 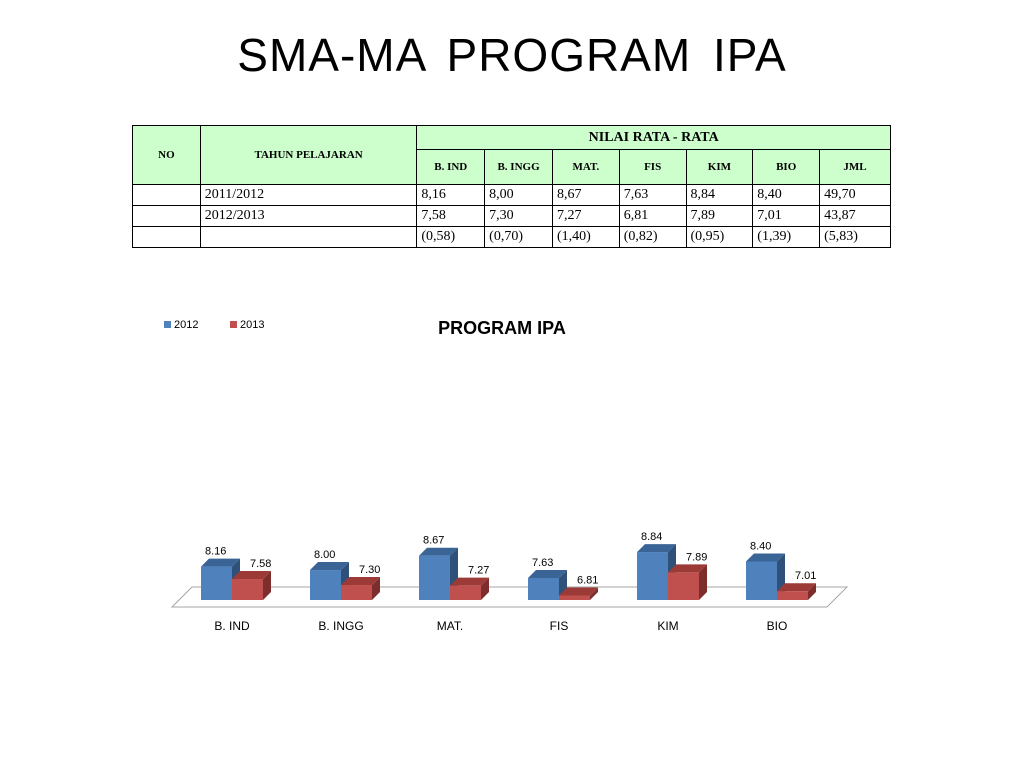 I want to click on data-label: 8.67, so click(x=433, y=541).